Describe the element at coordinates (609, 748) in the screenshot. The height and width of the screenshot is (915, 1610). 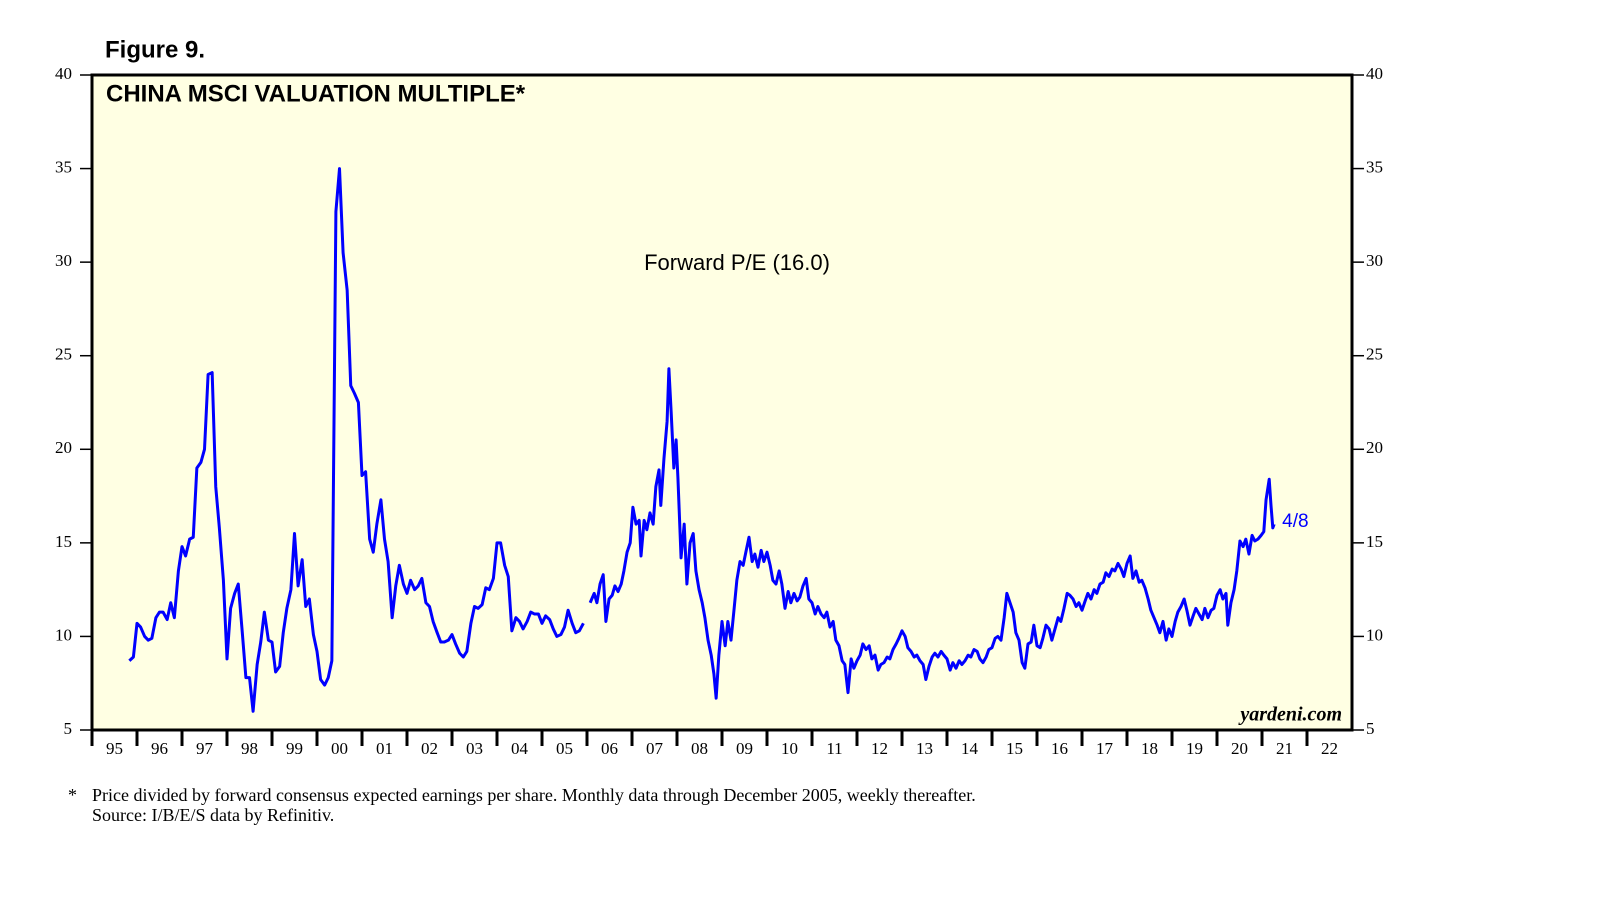
I see `x-tick-label: 06` at that location.